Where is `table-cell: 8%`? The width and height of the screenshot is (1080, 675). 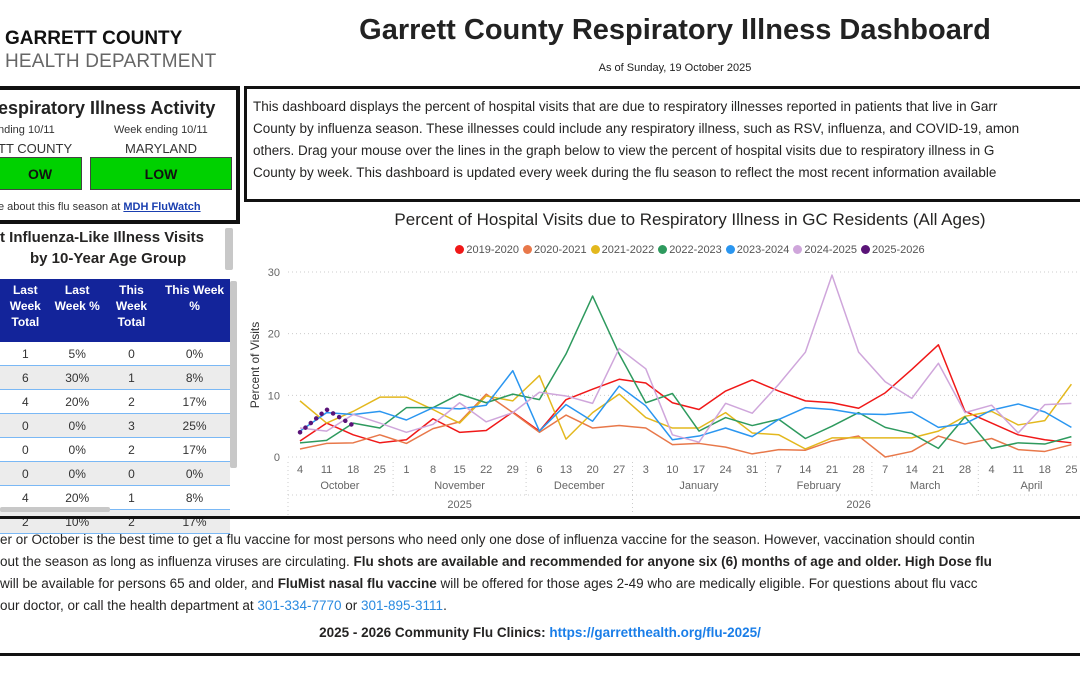 table-cell: 8% is located at coordinates (194, 377).